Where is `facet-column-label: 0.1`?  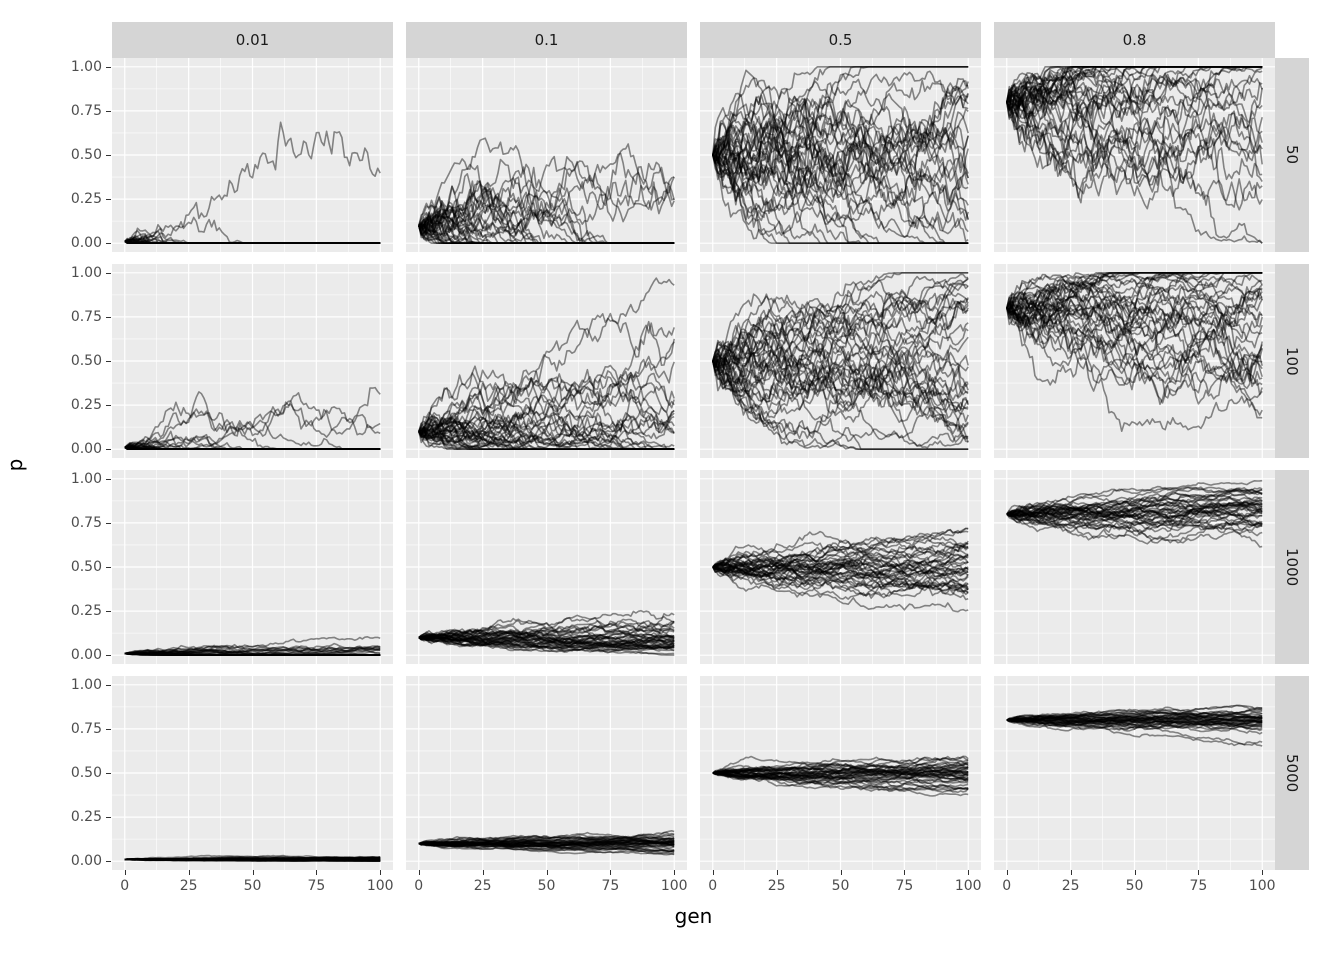
facet-column-label: 0.1 is located at coordinates (546, 40).